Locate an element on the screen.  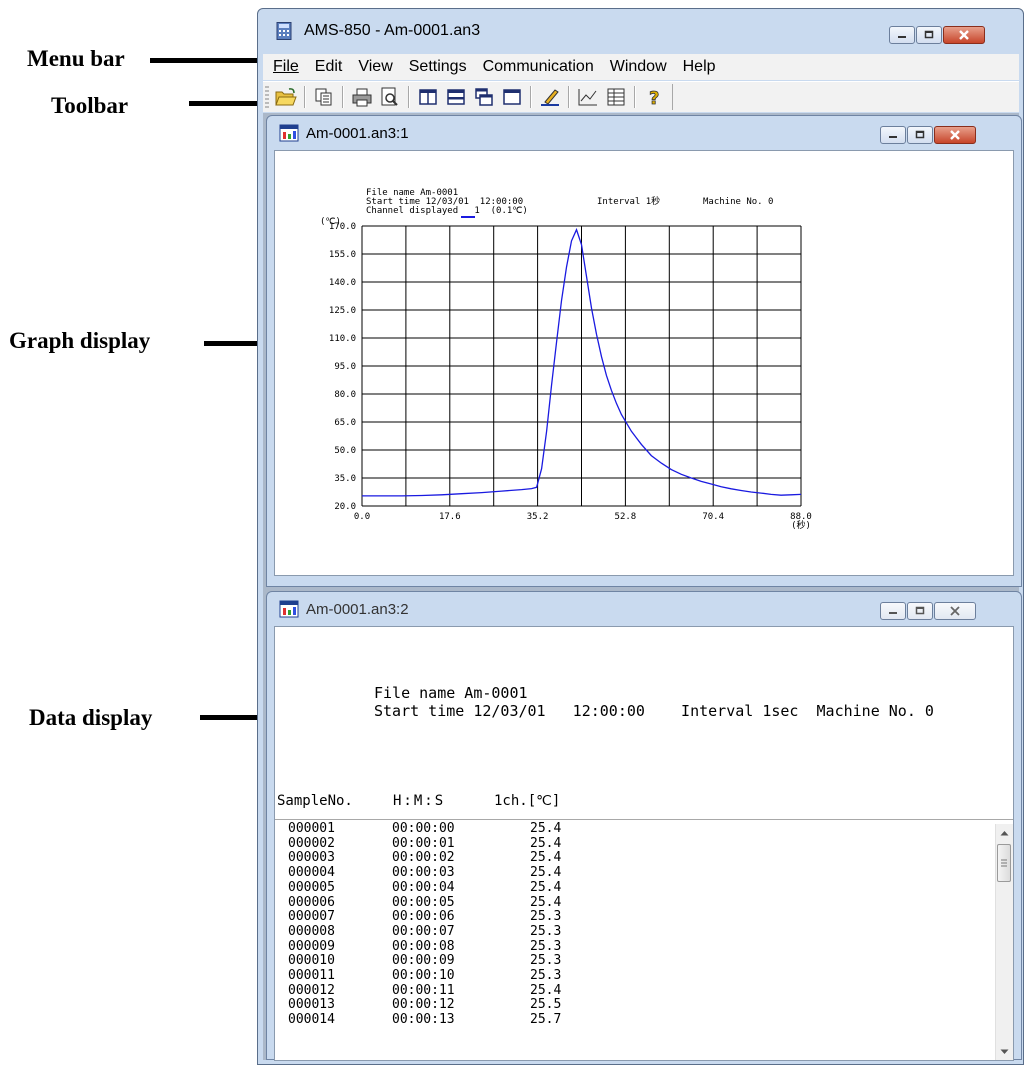
graph-window-title-bar: Am-0001.an3:1 is located at coordinates (644, 133).